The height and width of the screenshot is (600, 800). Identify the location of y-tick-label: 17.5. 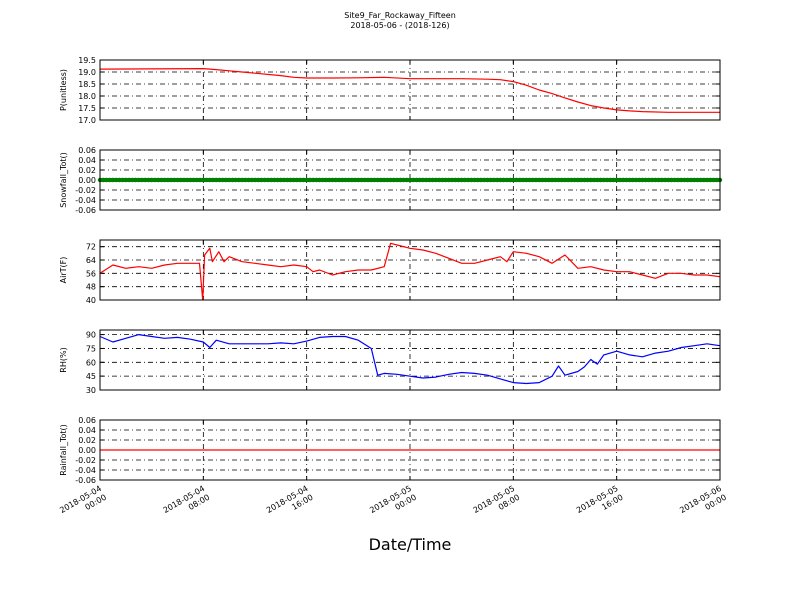
(87, 108).